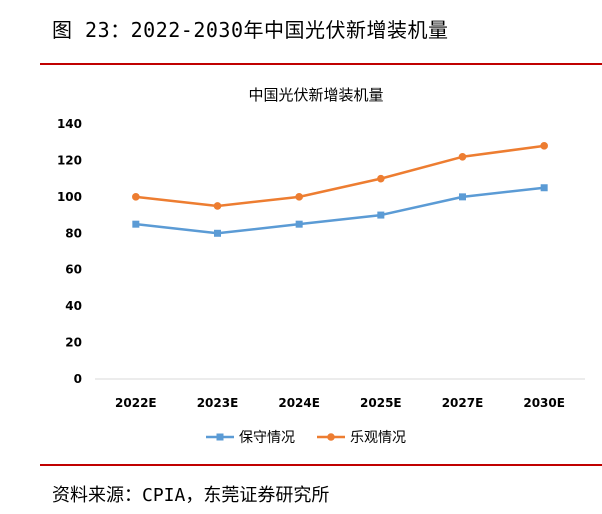  Describe the element at coordinates (69, 160) in the screenshot. I see `y-tick-label: 120` at that location.